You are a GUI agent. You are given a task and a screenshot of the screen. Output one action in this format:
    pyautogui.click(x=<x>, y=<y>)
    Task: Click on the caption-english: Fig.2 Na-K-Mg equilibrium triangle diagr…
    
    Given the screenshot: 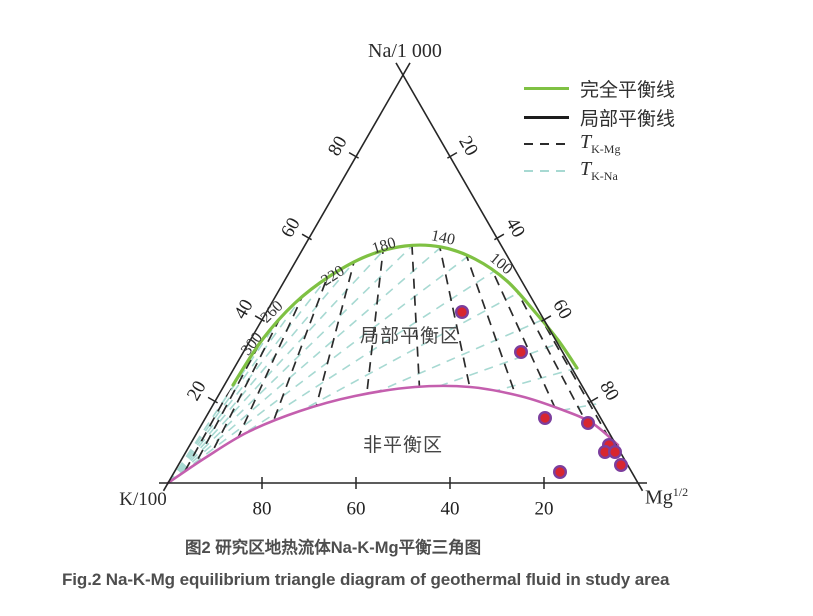 What is the action you would take?
    pyautogui.click(x=366, y=579)
    